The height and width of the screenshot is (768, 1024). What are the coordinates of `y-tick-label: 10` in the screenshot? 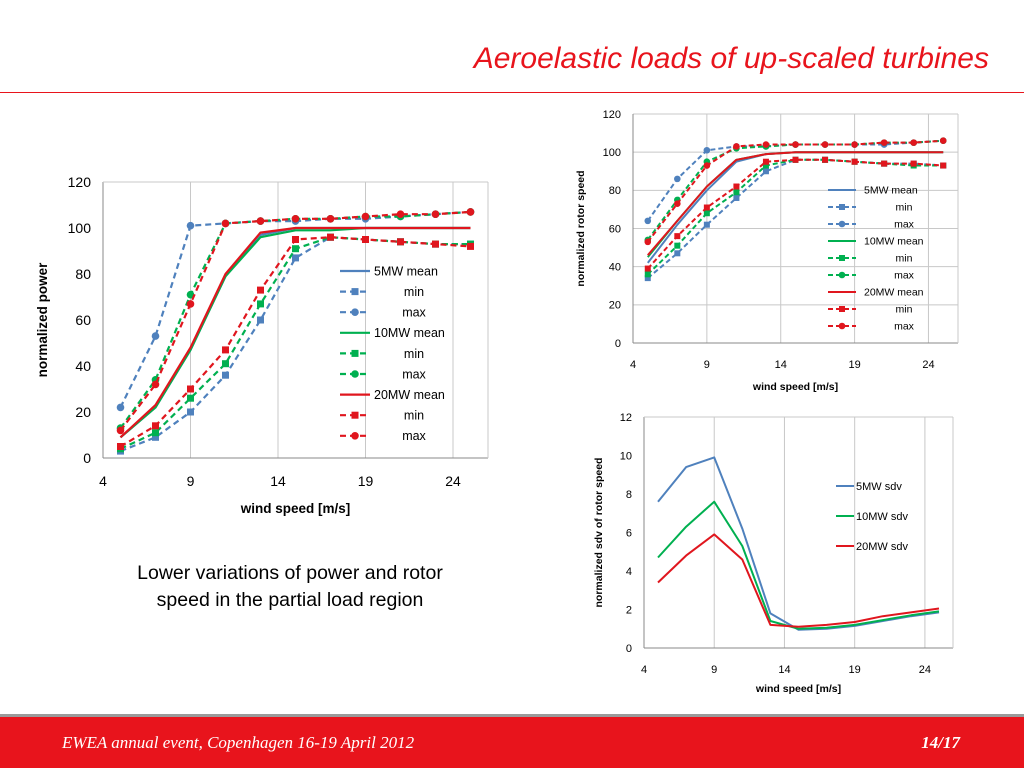 It's located at (626, 456).